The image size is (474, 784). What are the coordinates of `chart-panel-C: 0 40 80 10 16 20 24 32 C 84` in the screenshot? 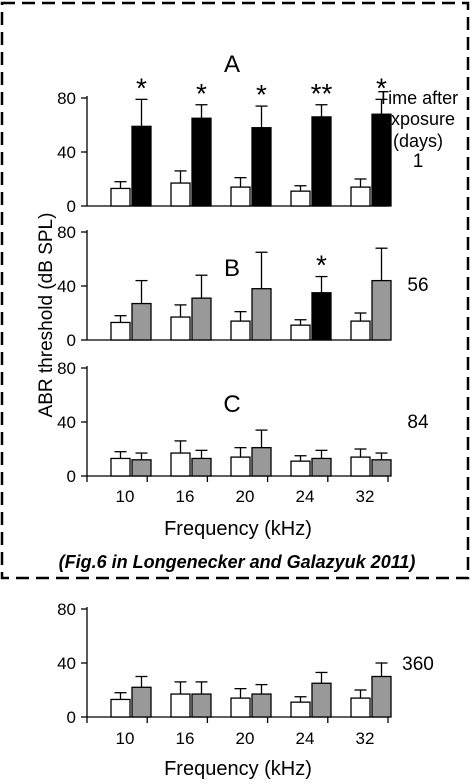 It's located at (243, 432).